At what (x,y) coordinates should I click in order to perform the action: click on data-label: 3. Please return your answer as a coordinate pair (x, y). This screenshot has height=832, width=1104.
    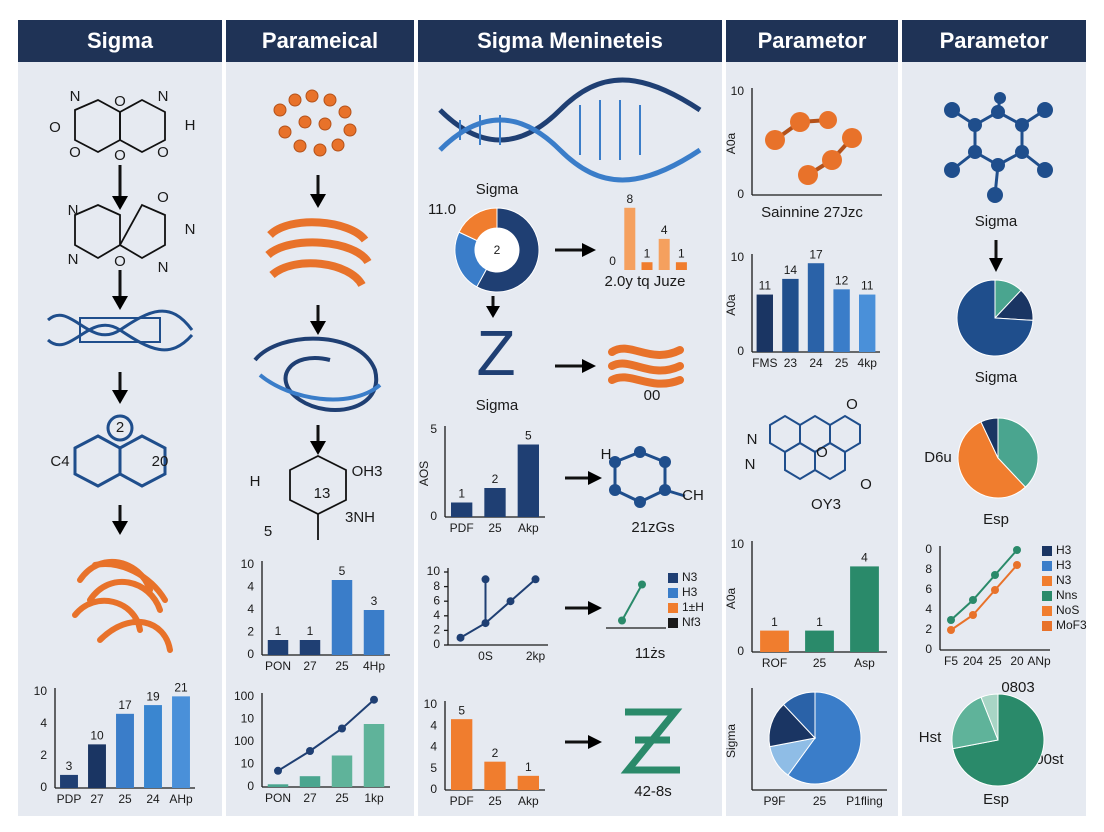
    Looking at the image, I should click on (374, 601).